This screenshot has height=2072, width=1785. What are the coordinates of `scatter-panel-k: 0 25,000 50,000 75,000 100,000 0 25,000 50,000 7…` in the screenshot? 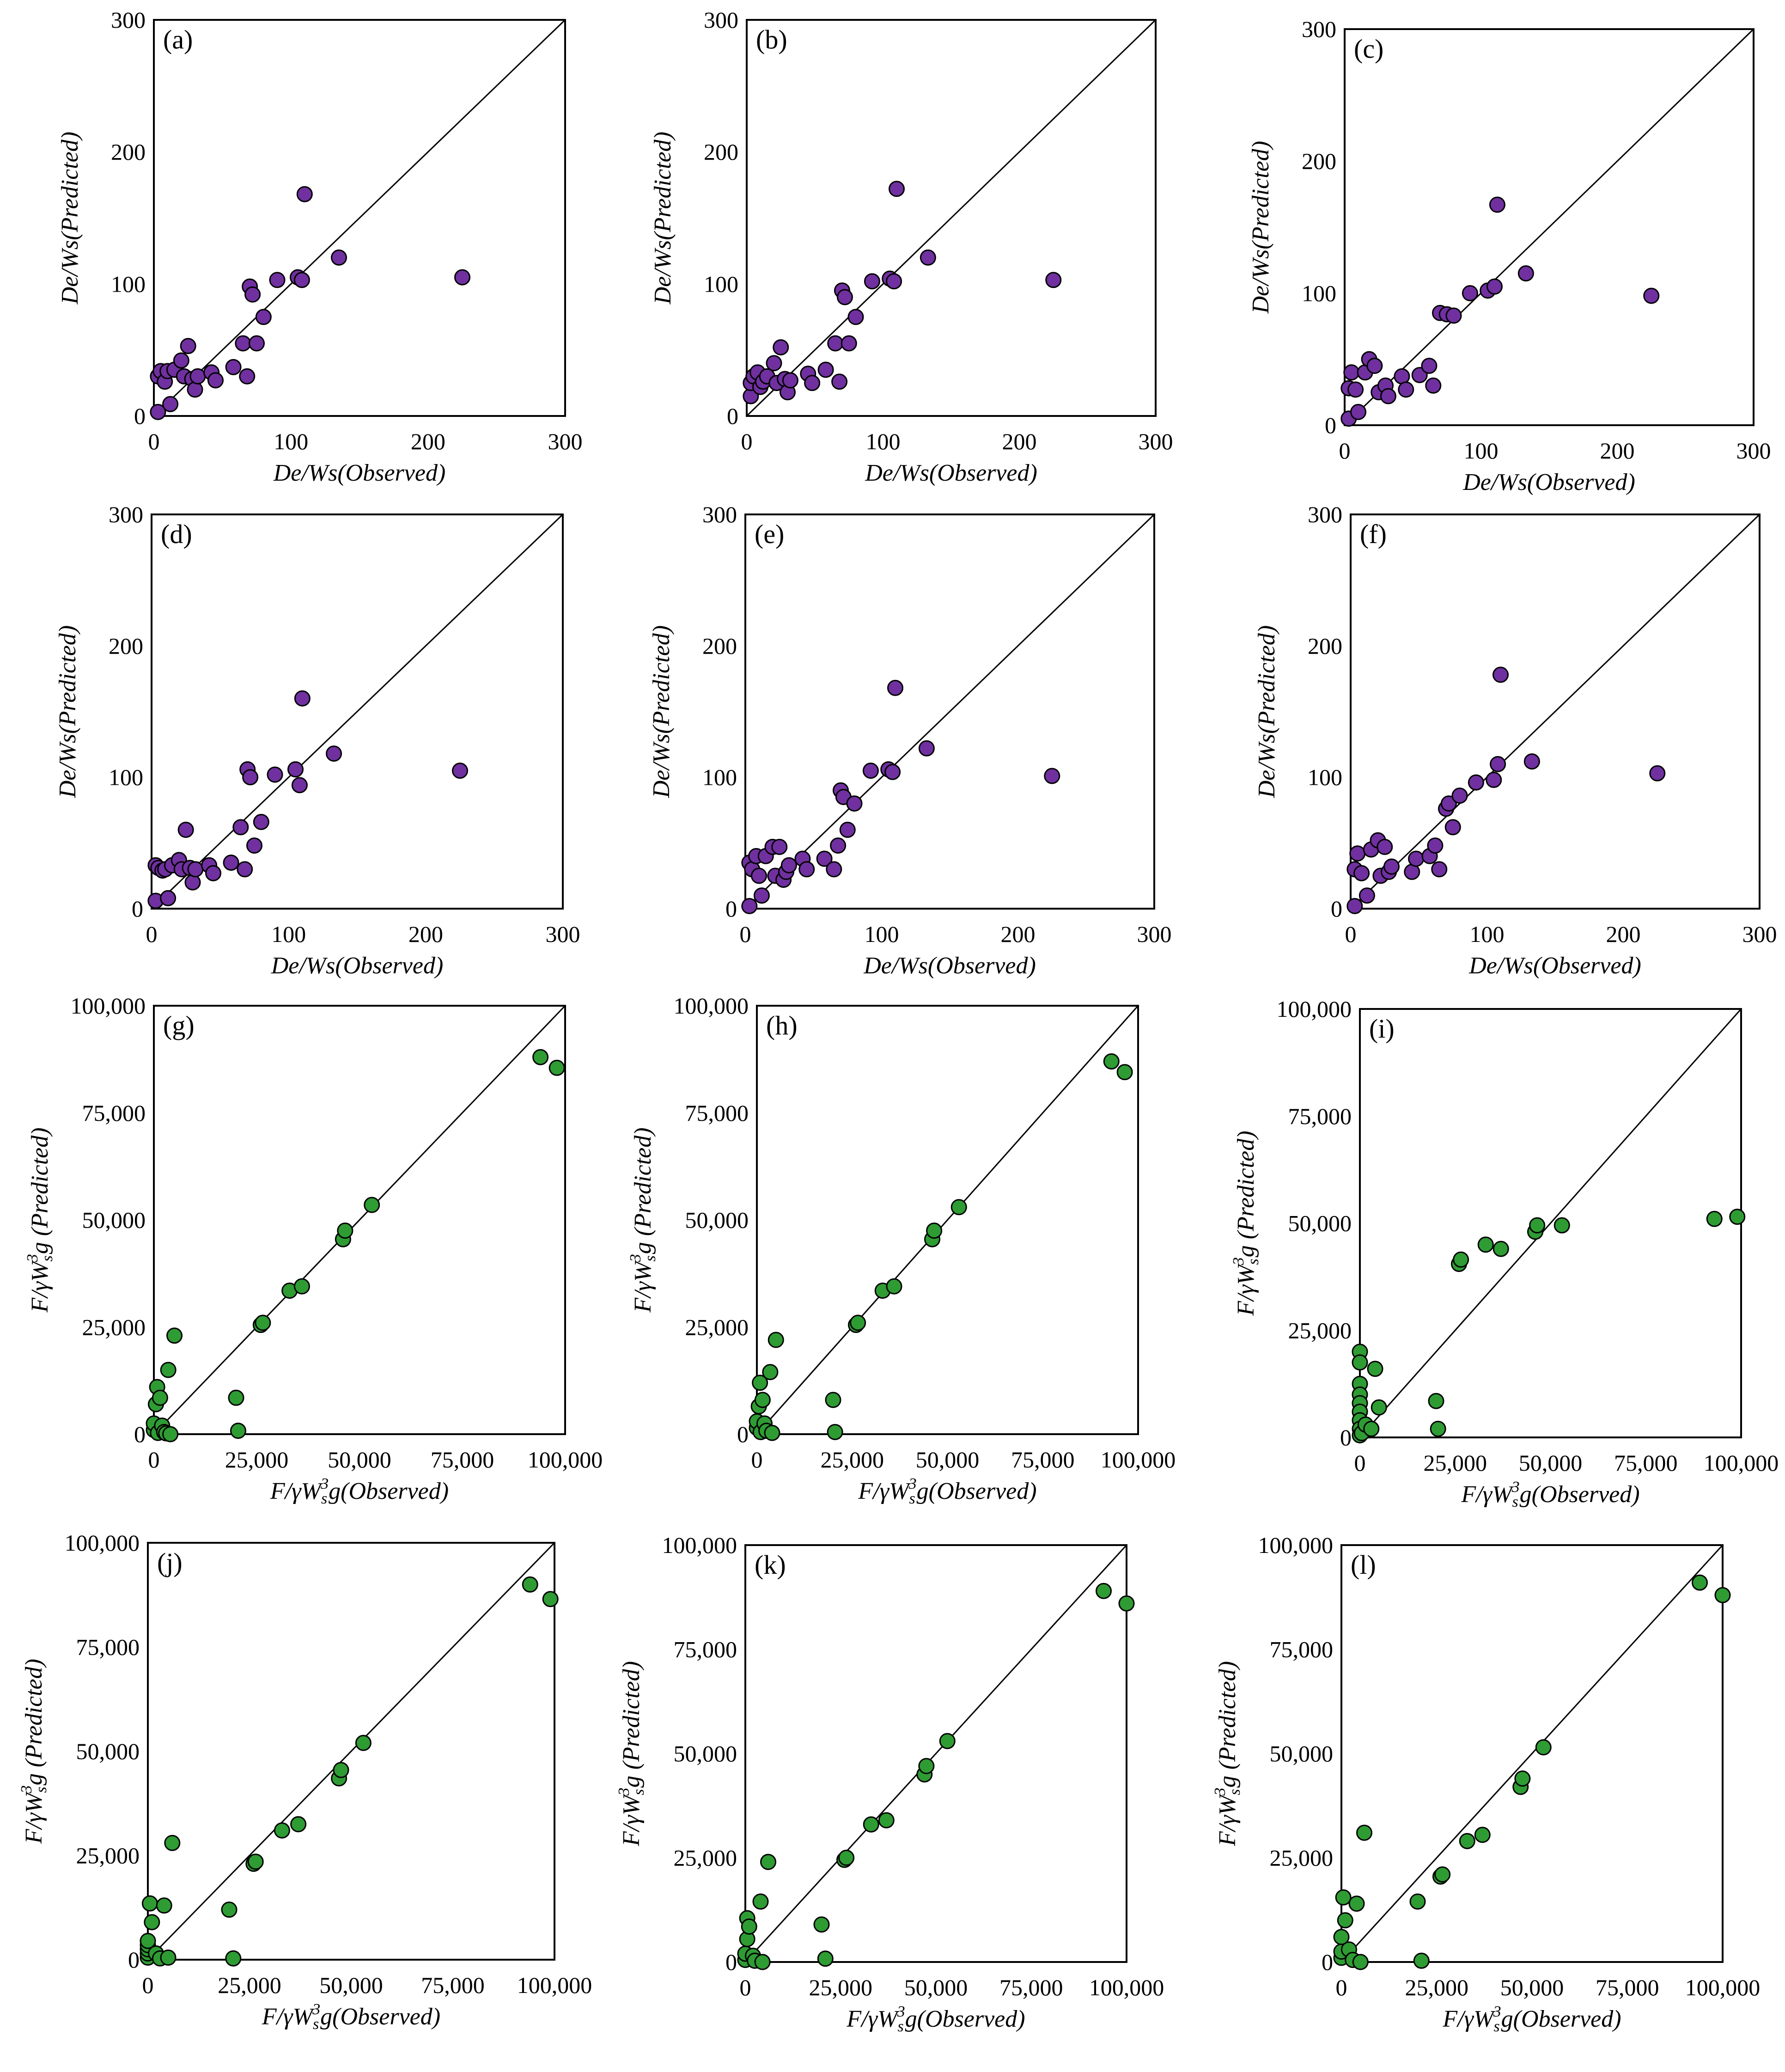 It's located at (889, 1783).